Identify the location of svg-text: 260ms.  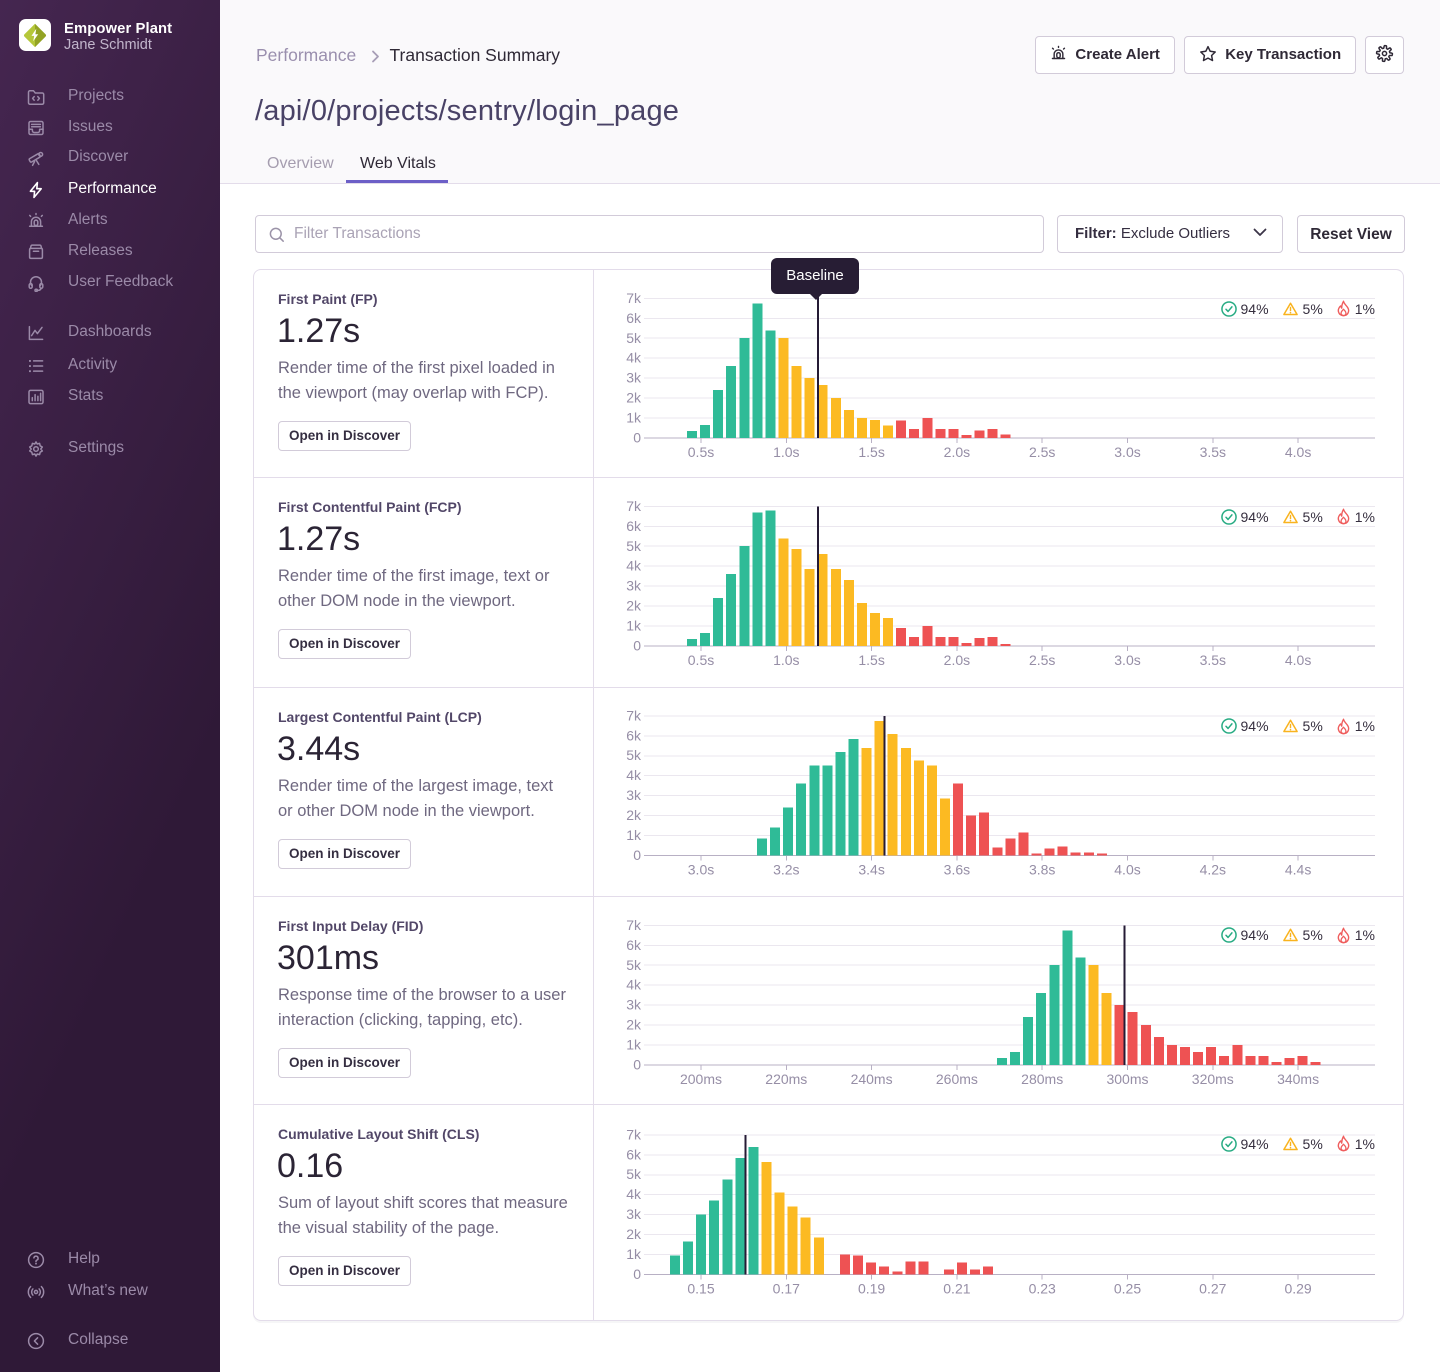
(957, 1079).